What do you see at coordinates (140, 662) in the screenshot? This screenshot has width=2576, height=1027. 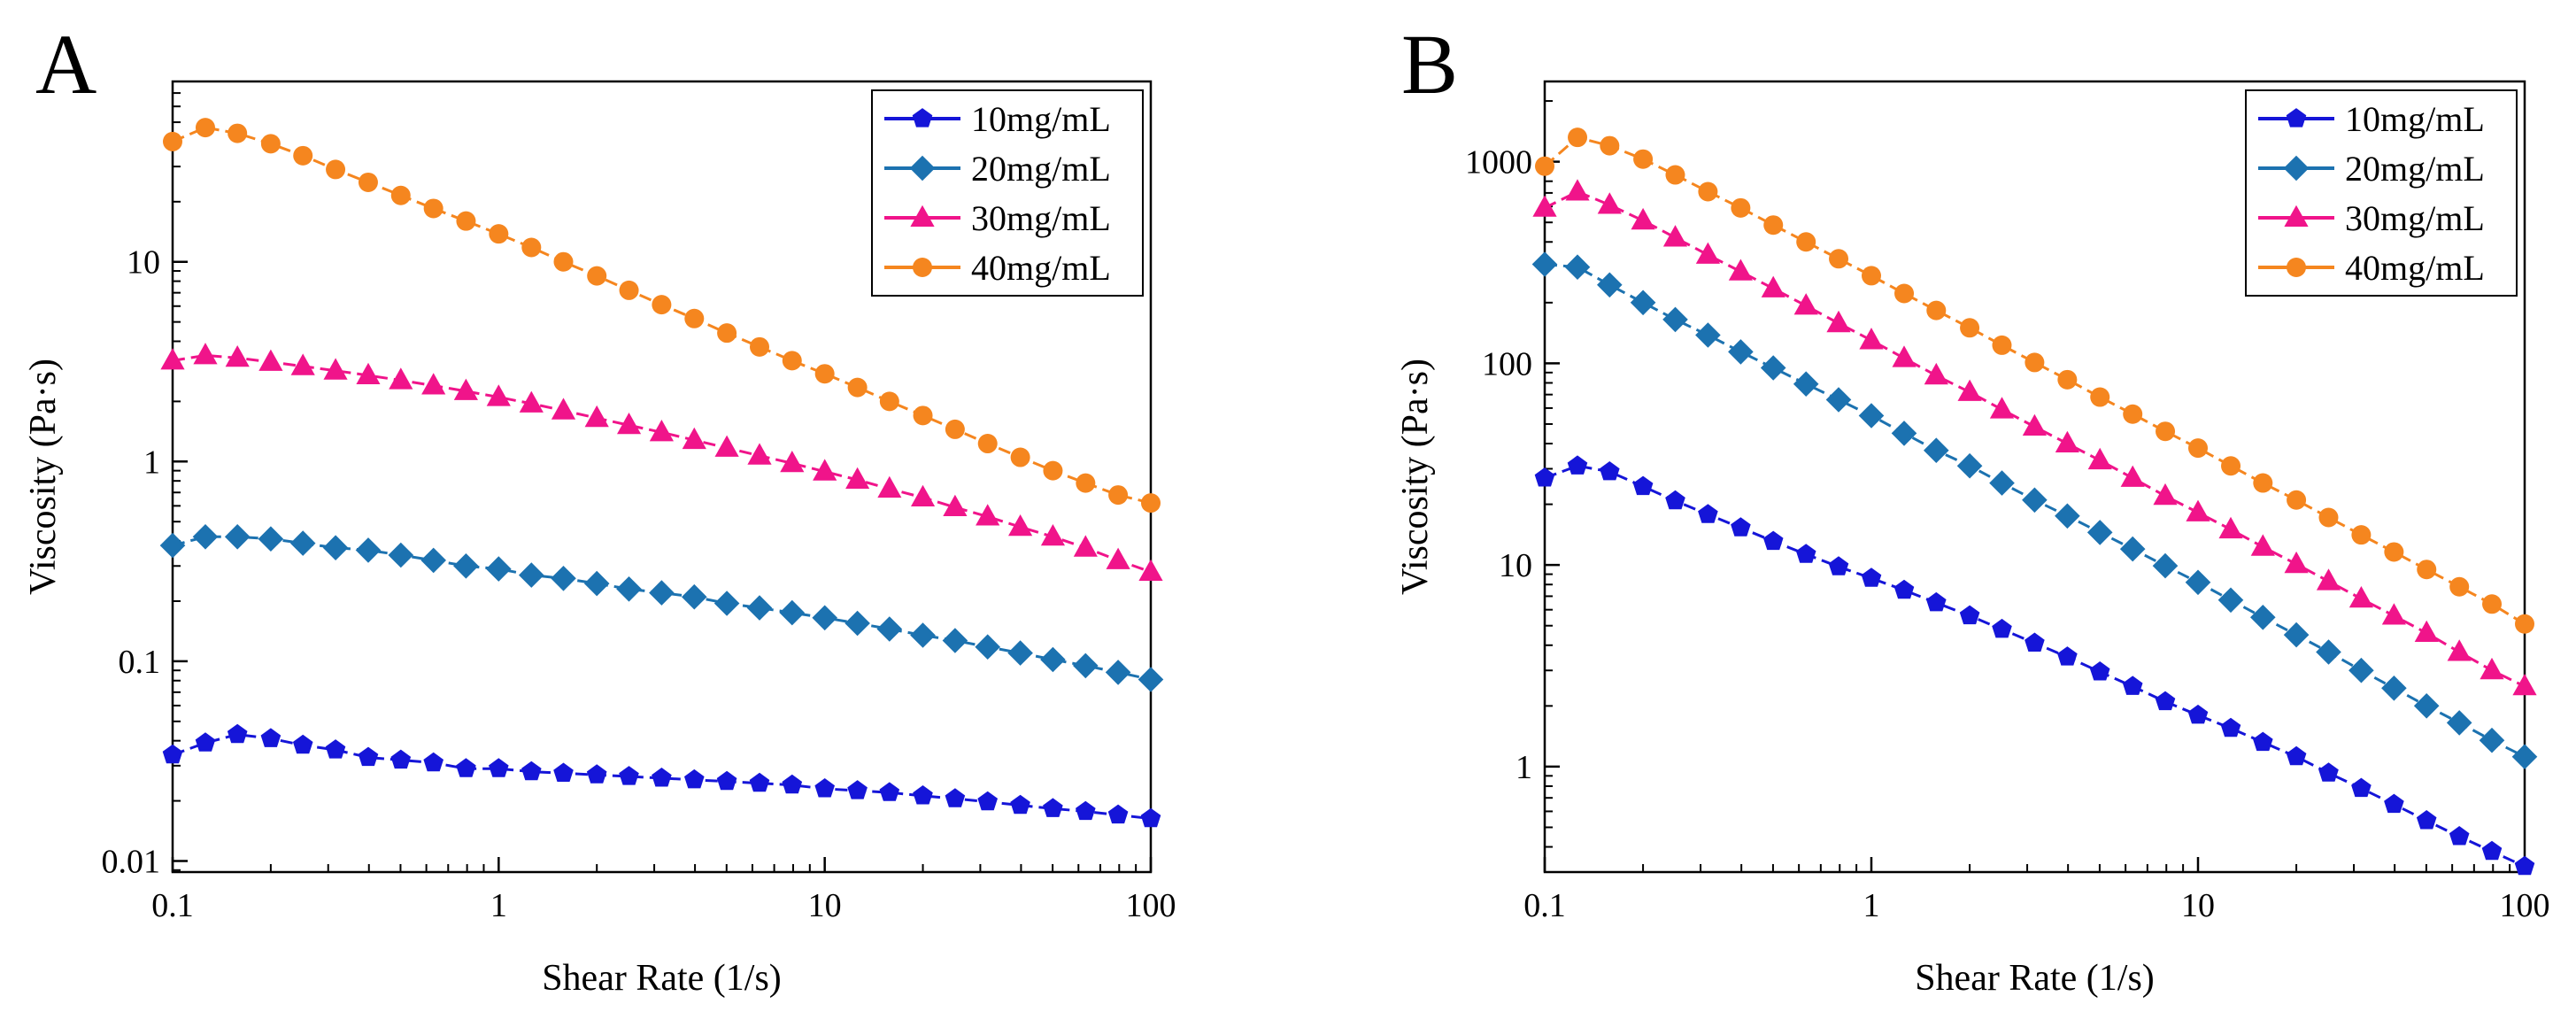 I see `y-tick-label: 0.1` at bounding box center [140, 662].